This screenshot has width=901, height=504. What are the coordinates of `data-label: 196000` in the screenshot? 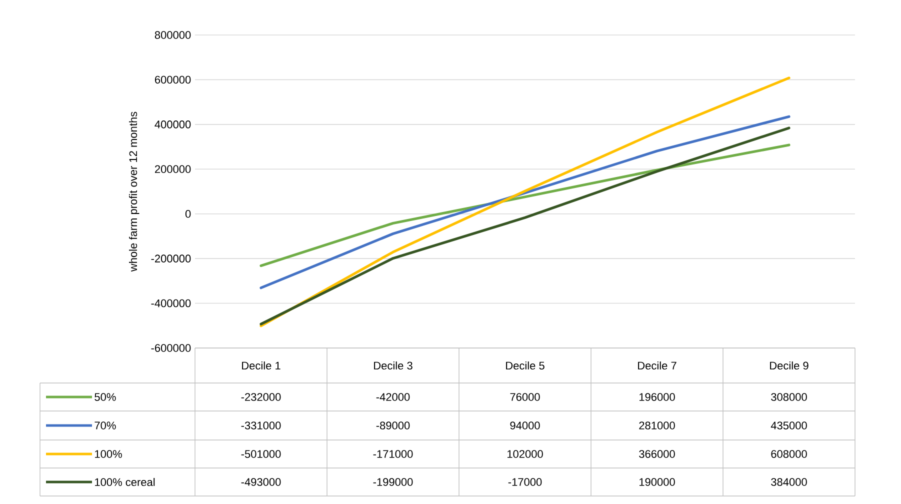 It's located at (657, 397).